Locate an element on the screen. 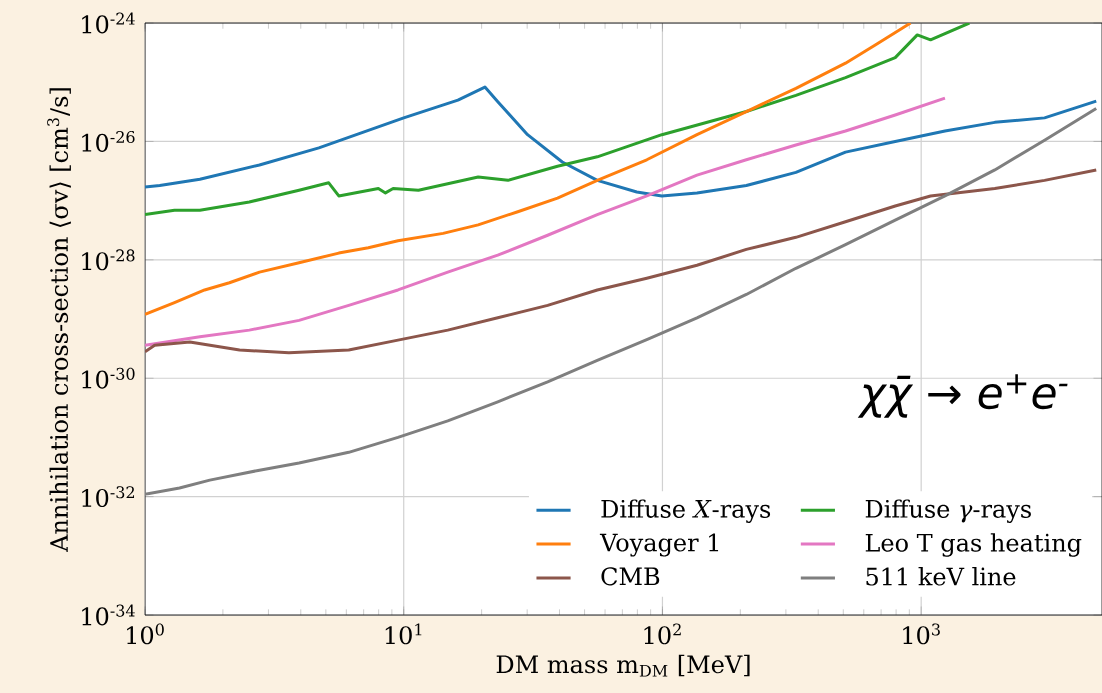  legend-label: Leo T gas heating is located at coordinates (973, 545).